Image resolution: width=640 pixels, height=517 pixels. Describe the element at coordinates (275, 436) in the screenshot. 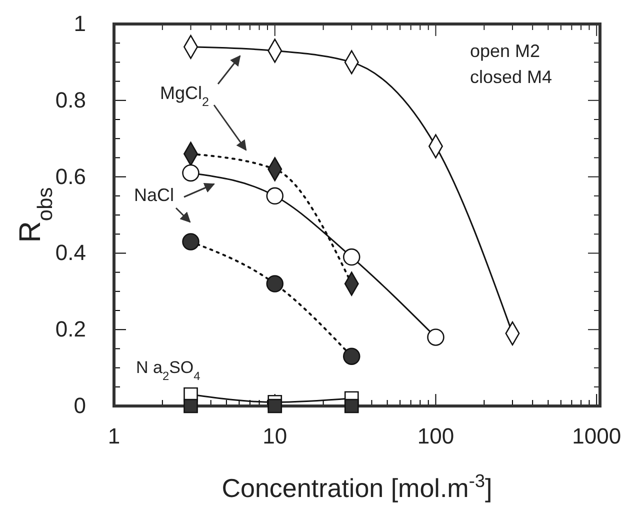

I see `x-tick-label: 10` at that location.